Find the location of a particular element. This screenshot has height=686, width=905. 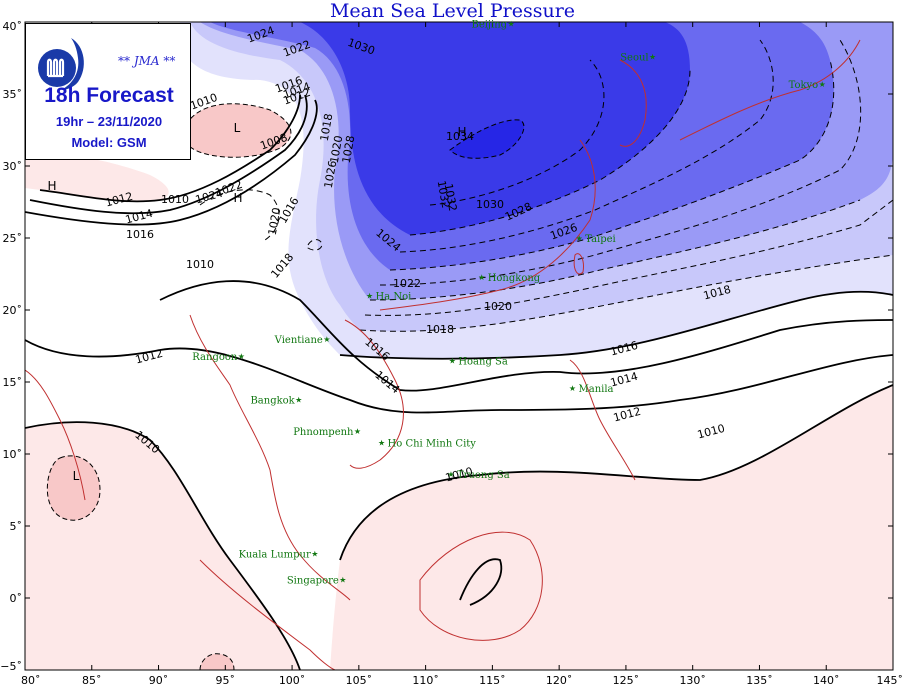

city-label: Kuala Lumpur is located at coordinates (275, 554).